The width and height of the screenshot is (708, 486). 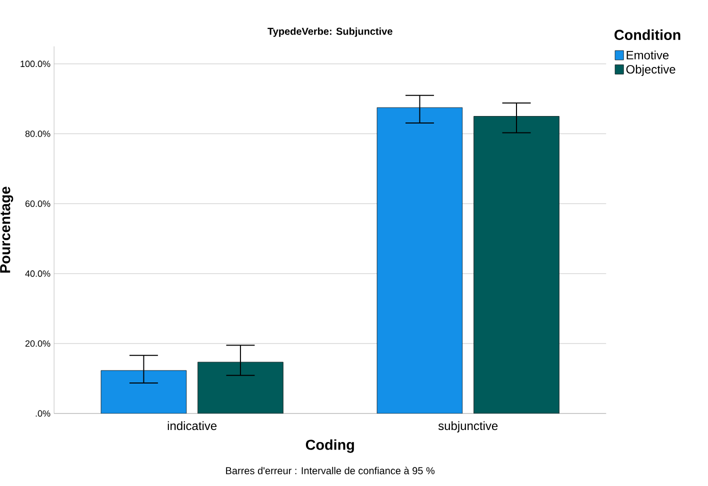 I want to click on legend-title: Condition, so click(x=647, y=34).